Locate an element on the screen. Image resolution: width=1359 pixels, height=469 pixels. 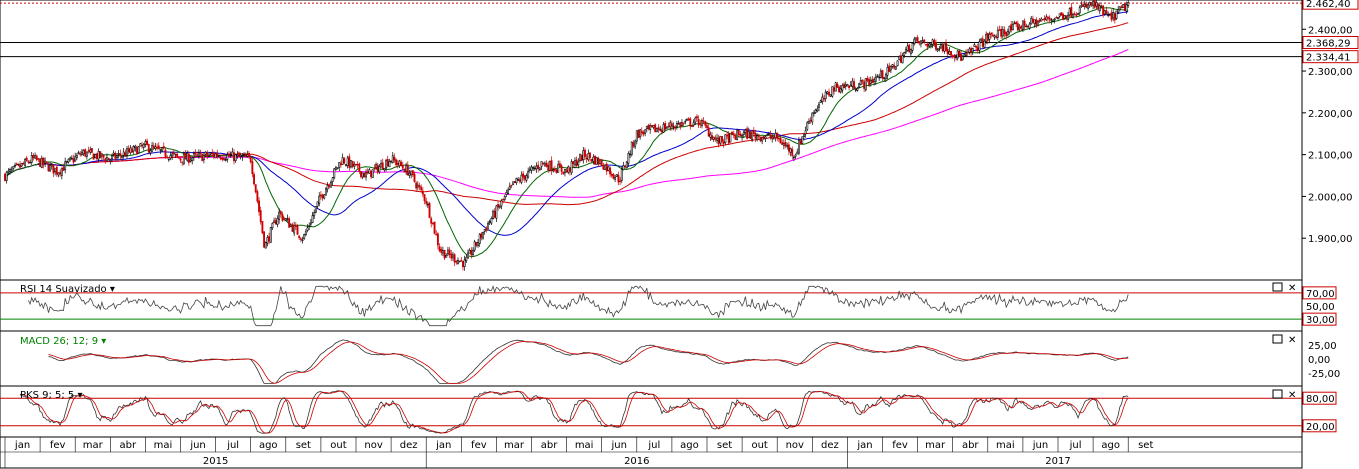
pks-tag-box is located at coordinates (1319, 426).